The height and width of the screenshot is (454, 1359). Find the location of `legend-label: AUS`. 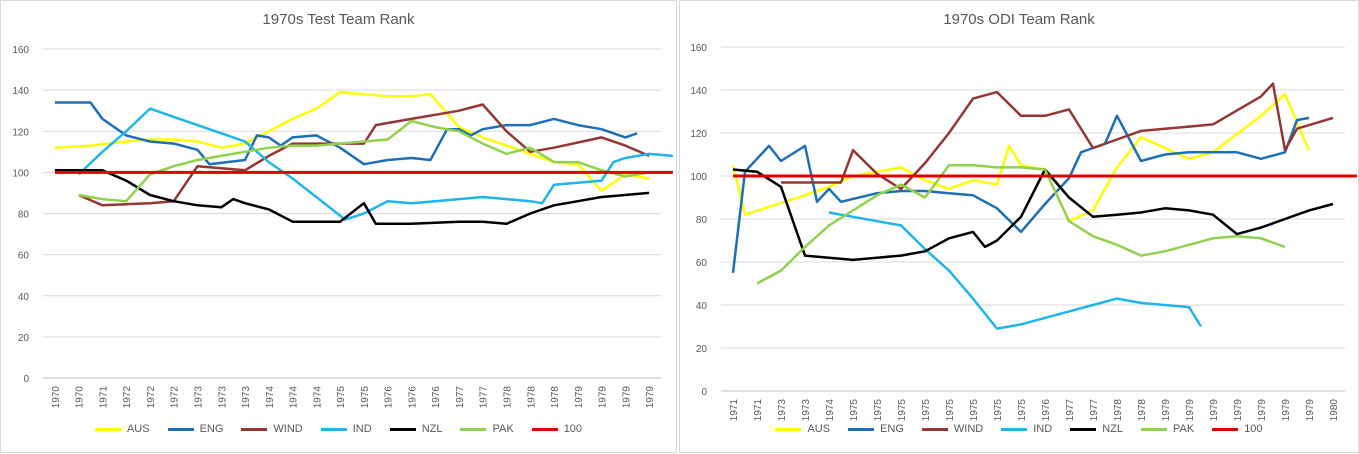

legend-label: AUS is located at coordinates (138, 429).